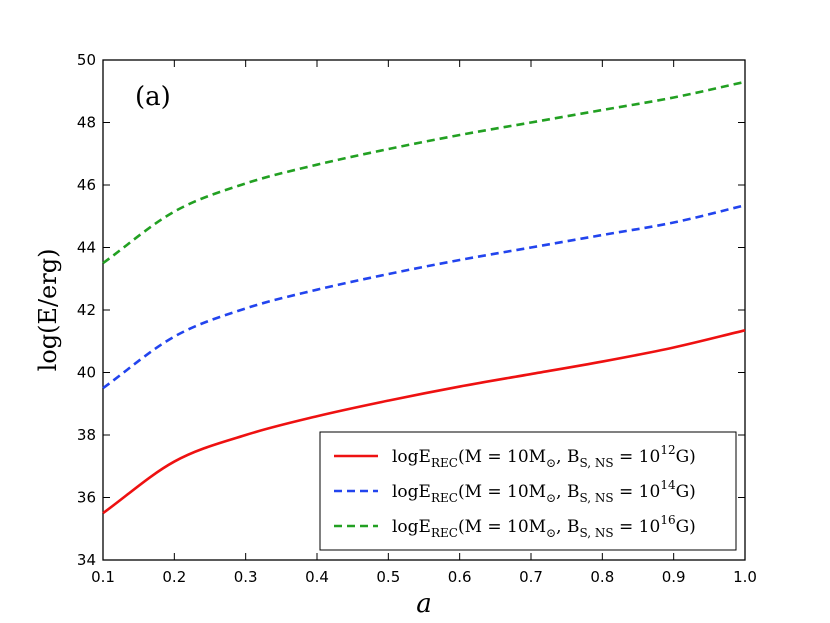 This screenshot has width=830, height=623. What do you see at coordinates (544, 491) in the screenshot?
I see `legend-entry-2: logEREC(M = 10M⊙, BS, NS = 1014G)` at bounding box center [544, 491].